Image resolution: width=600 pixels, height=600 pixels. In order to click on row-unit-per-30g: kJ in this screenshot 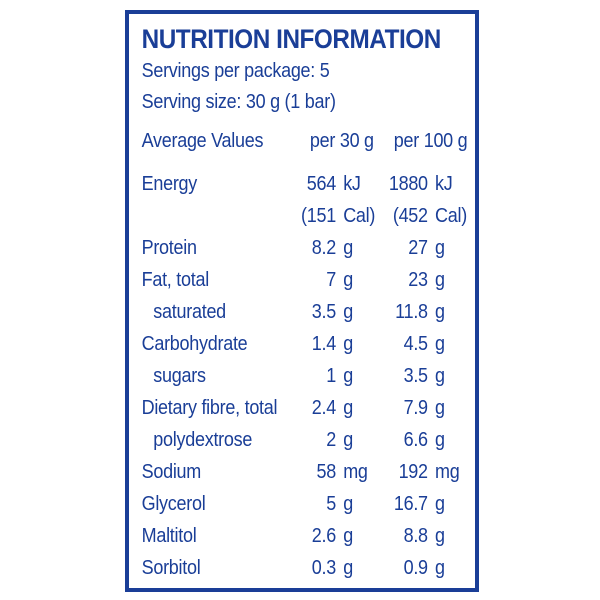, I will do `click(352, 183)`.